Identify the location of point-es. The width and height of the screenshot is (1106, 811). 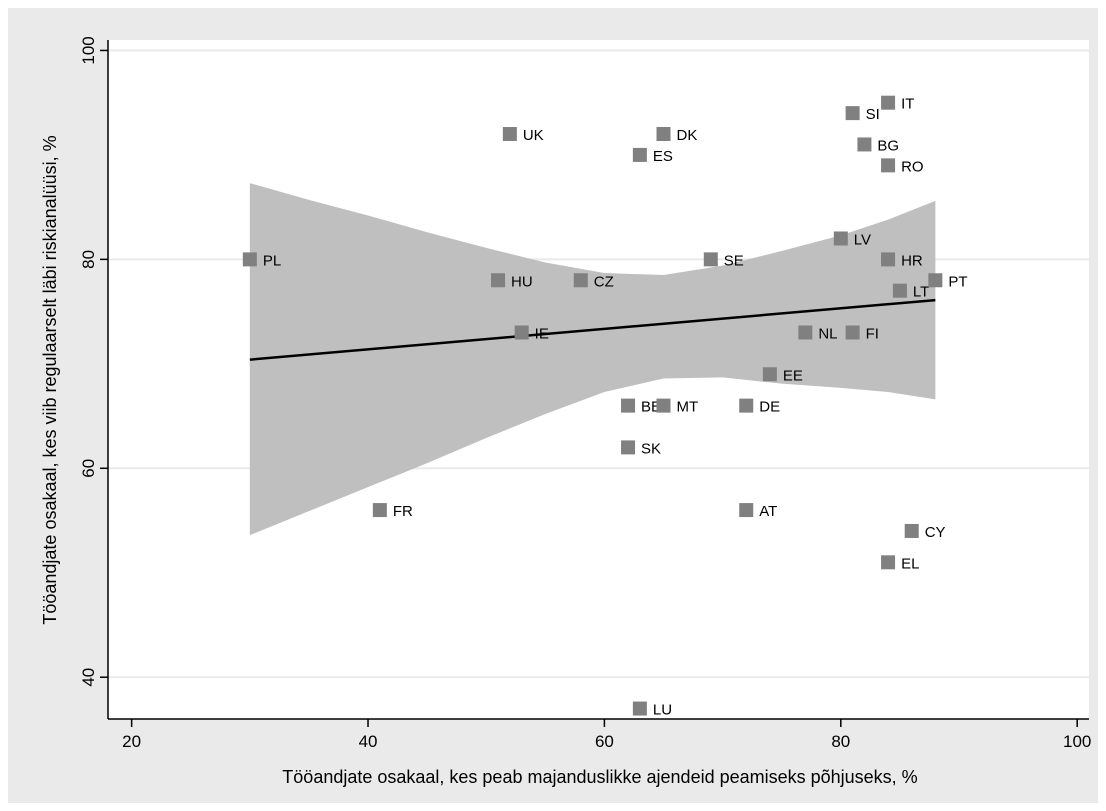
(640, 155).